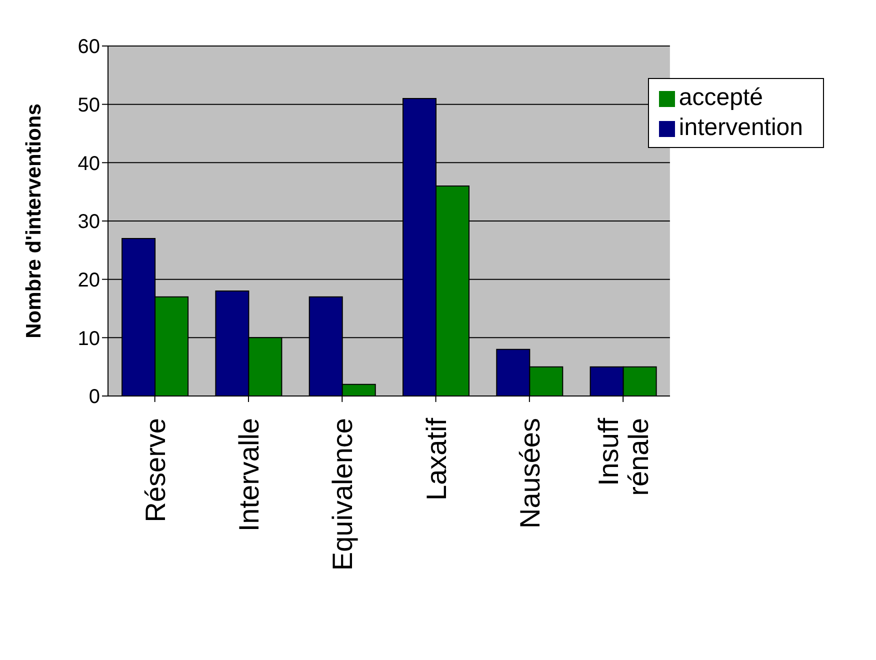 This screenshot has height=660, width=876. I want to click on legend-label: accepté, so click(720, 97).